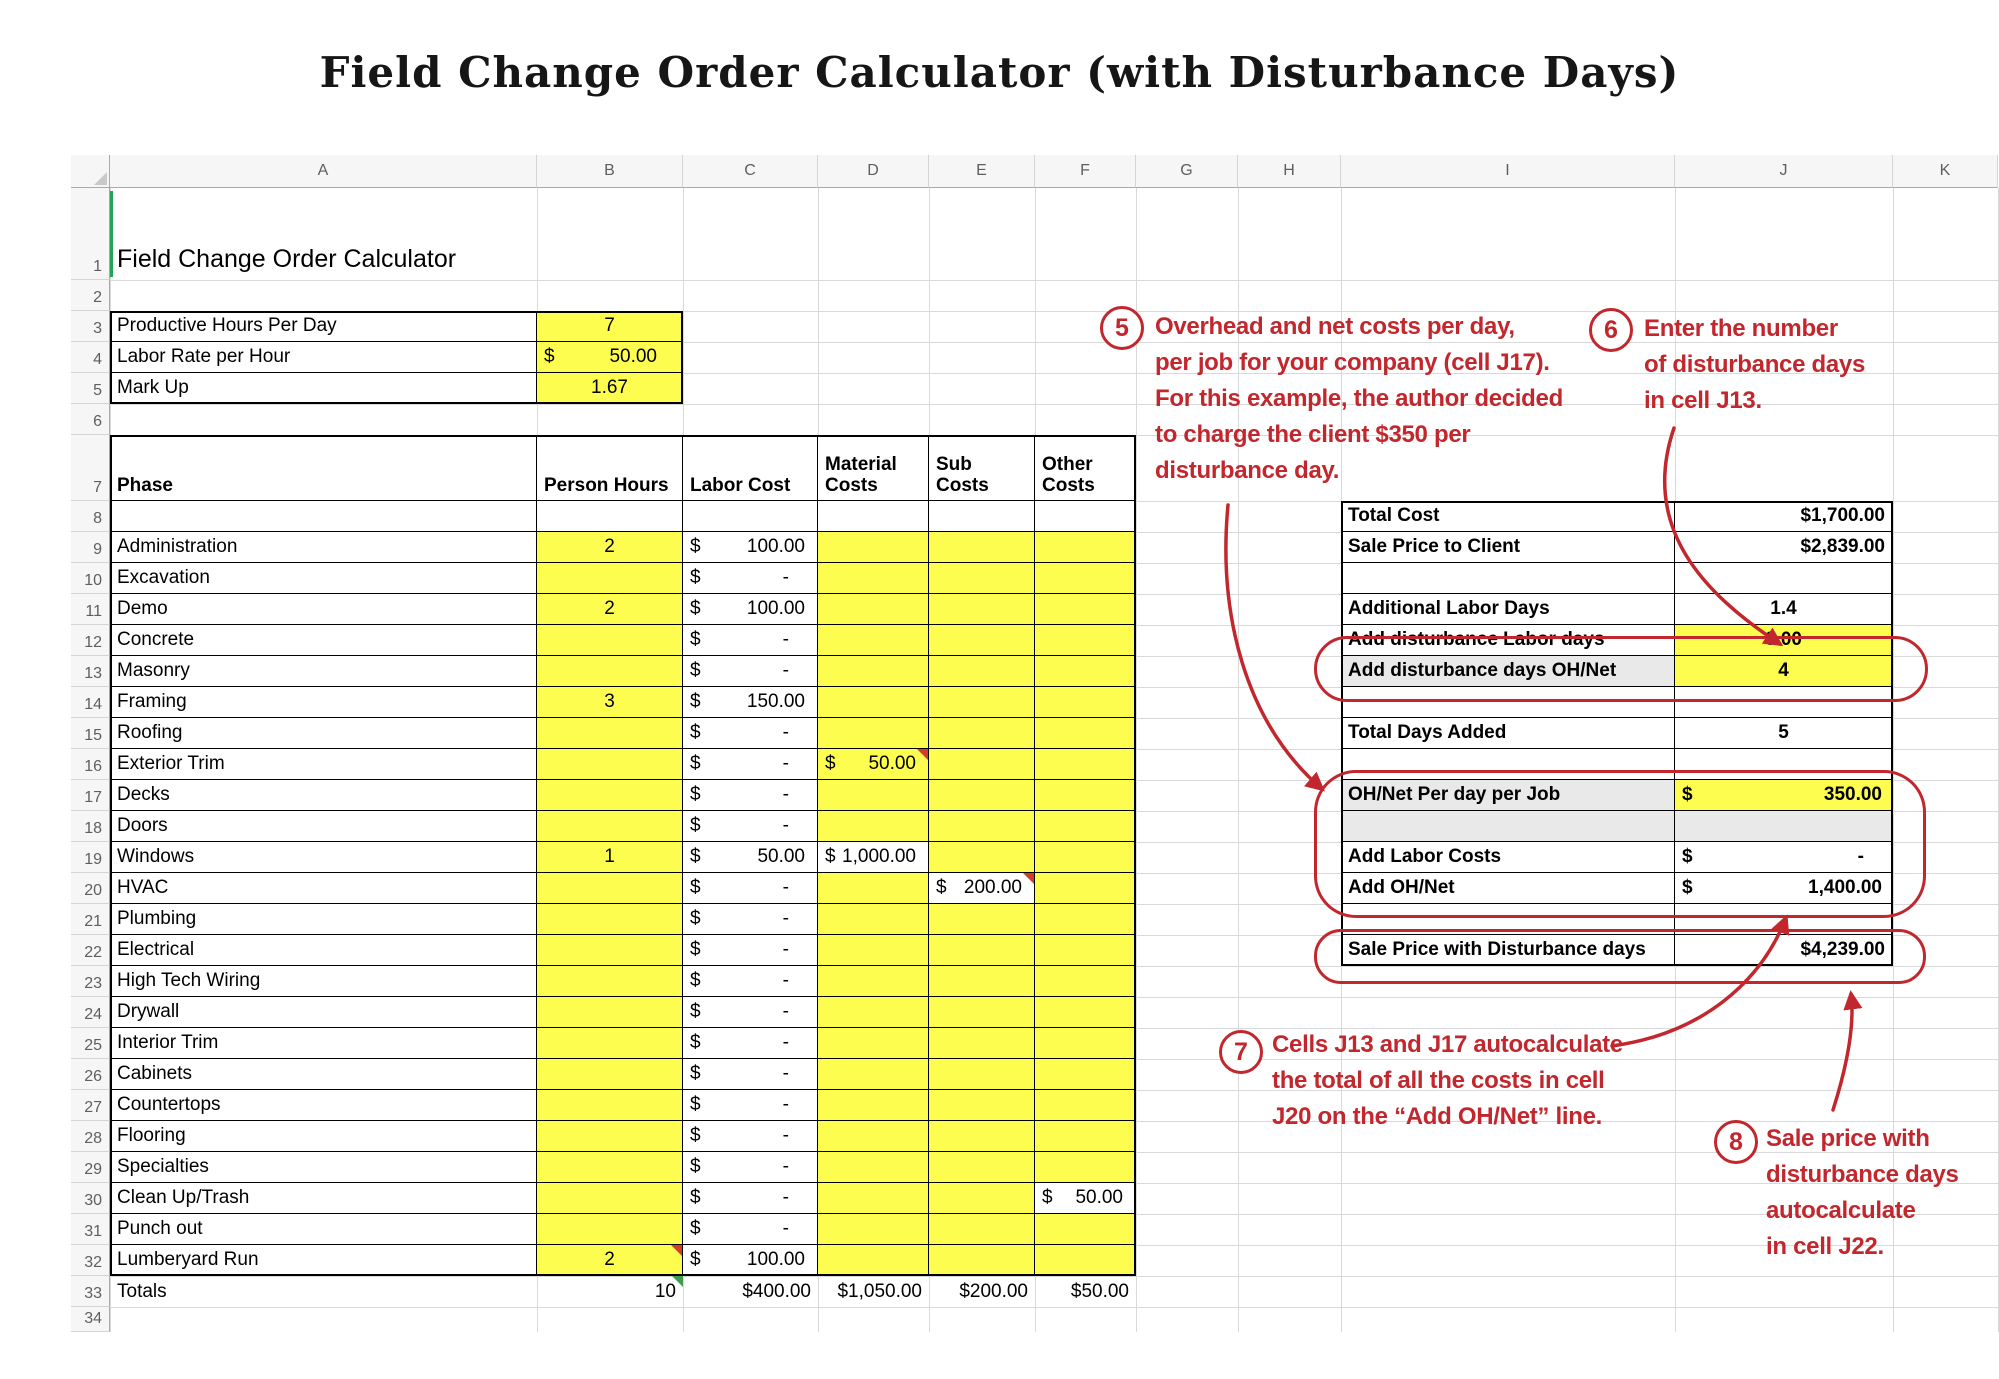 This screenshot has width=1999, height=1379. What do you see at coordinates (90, 295) in the screenshot?
I see `row-header-2: 2` at bounding box center [90, 295].